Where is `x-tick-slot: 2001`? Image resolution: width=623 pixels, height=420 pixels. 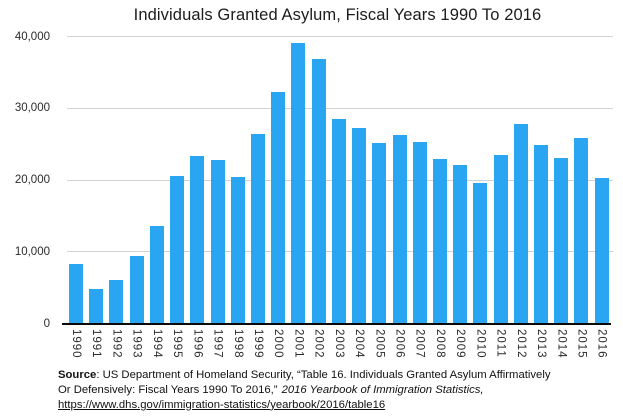
x-tick-slot: 2001 is located at coordinates (298, 344).